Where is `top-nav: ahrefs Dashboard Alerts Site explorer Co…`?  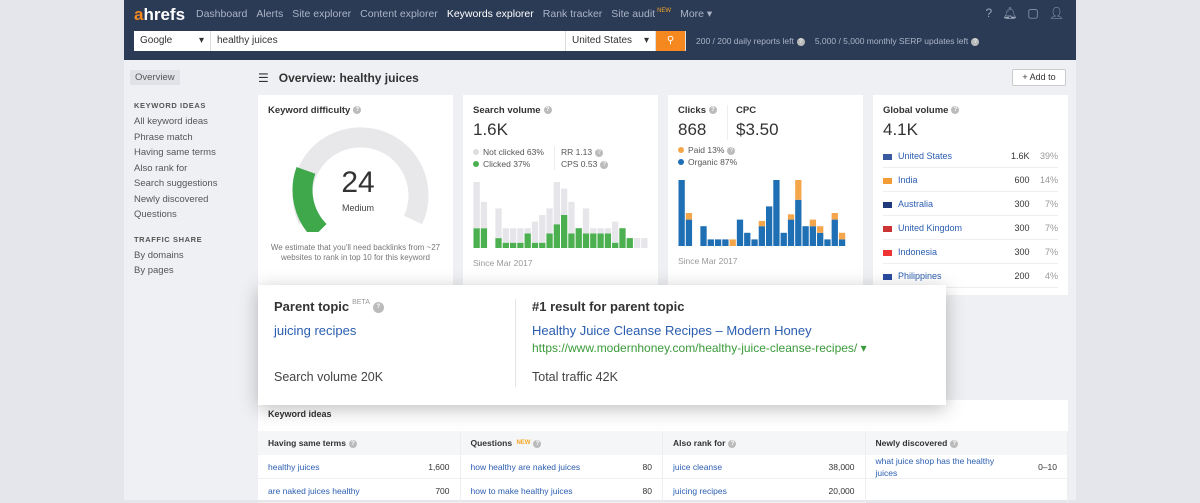
top-nav: ahrefs Dashboard Alerts Site explorer Co… is located at coordinates (600, 30).